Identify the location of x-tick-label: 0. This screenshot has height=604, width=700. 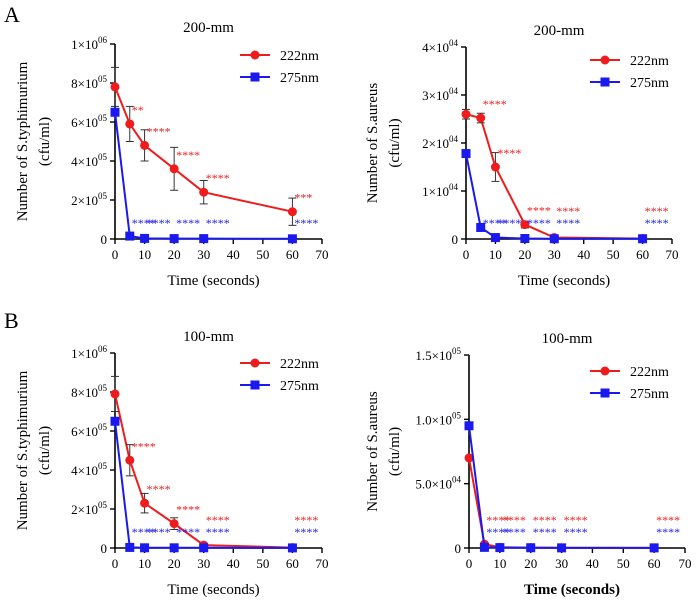
(466, 254).